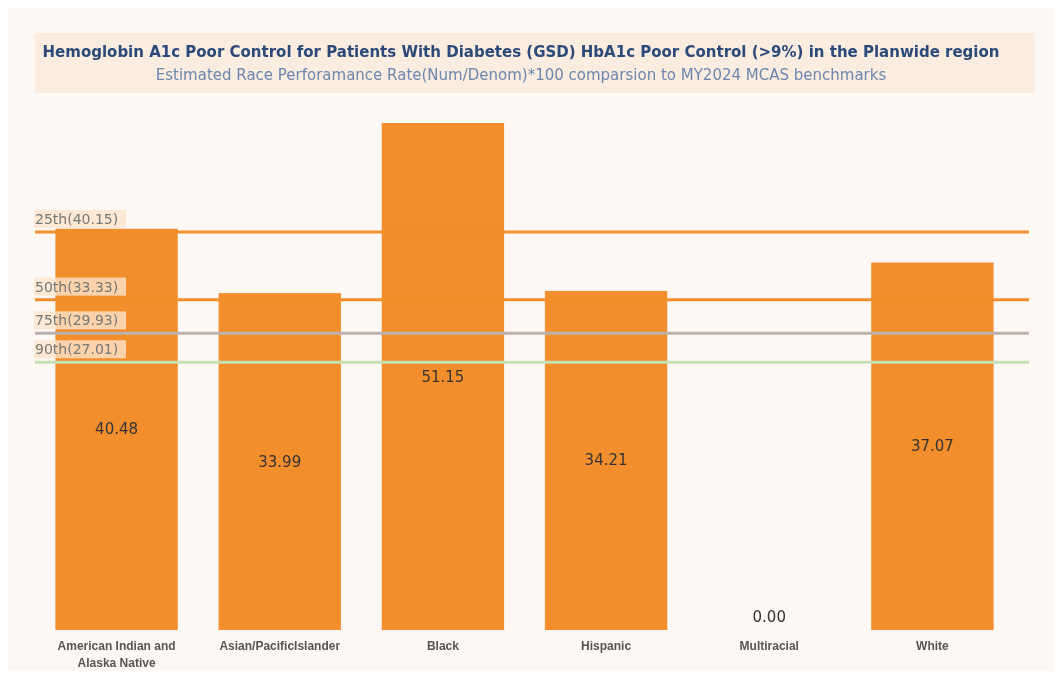 Image resolution: width=1062 pixels, height=679 pixels. What do you see at coordinates (606, 460) in the screenshot?
I see `data-label: 34.21` at bounding box center [606, 460].